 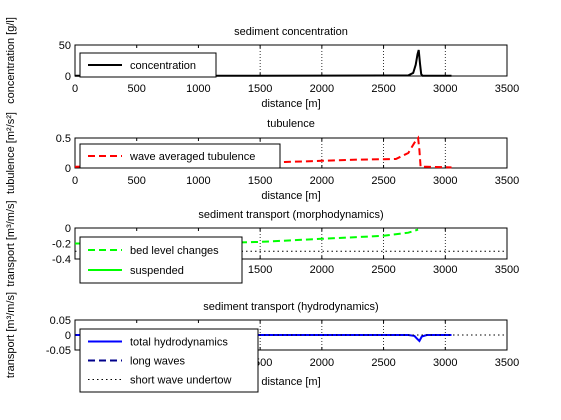 I want to click on y-tick-label: -0.05, so click(x=58, y=351).